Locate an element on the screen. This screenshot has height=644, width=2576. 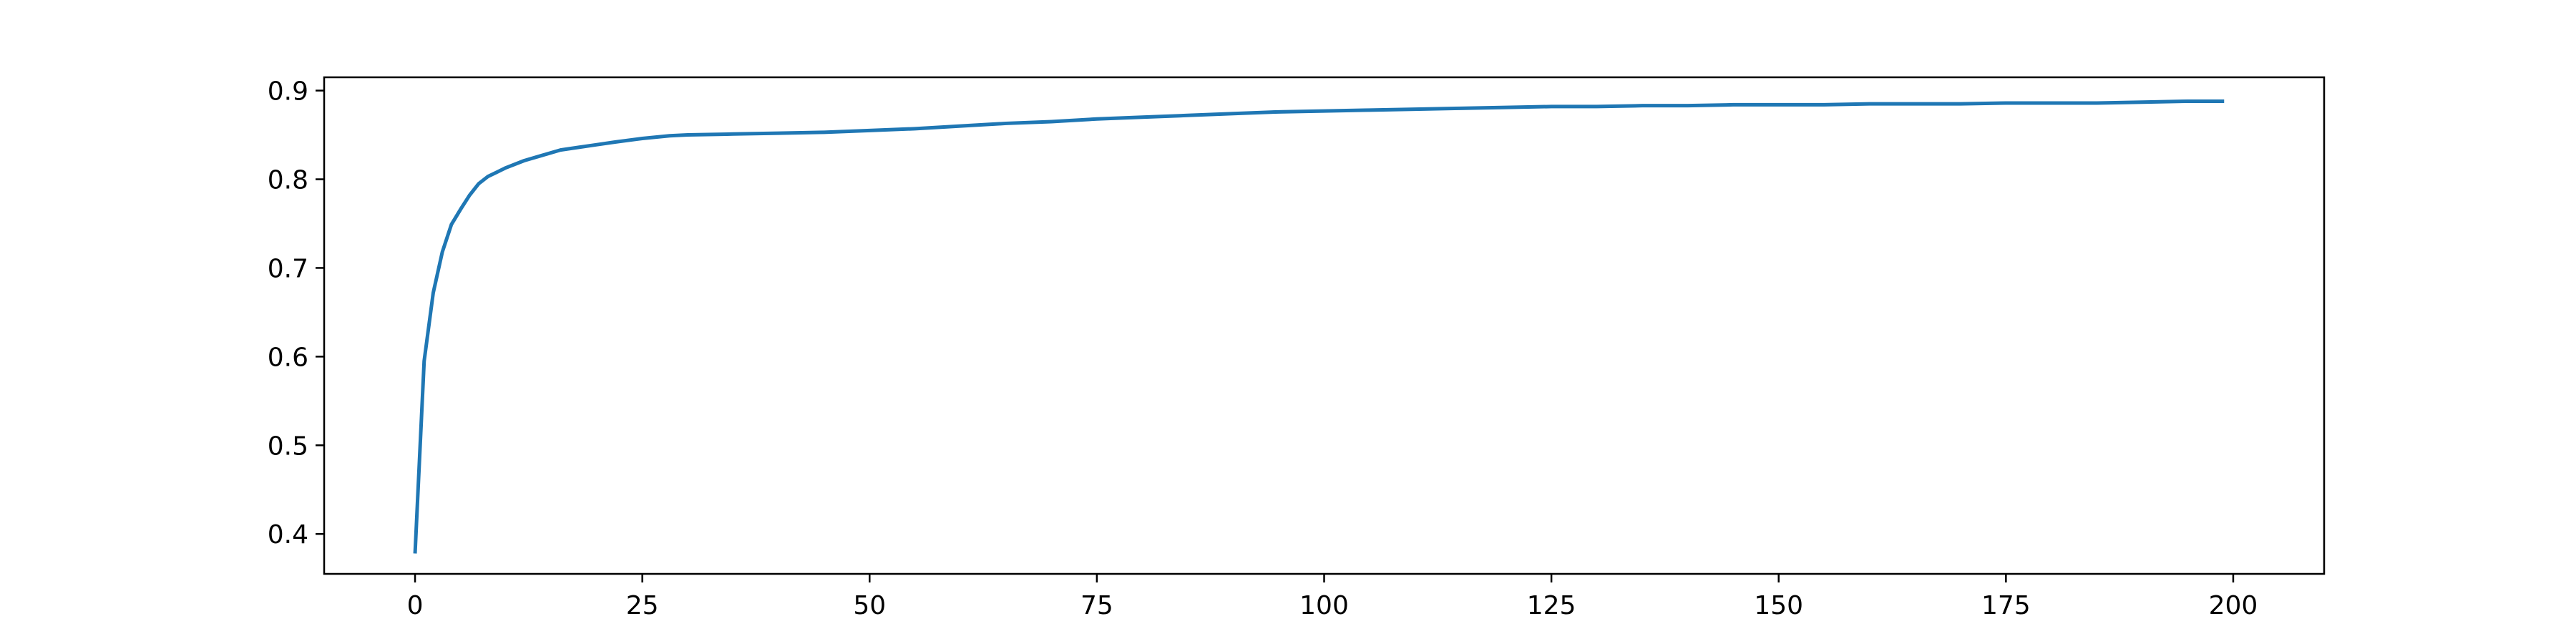
x-axis: 0 25 50 75 100 125 150 175 200 is located at coordinates (1332, 597).